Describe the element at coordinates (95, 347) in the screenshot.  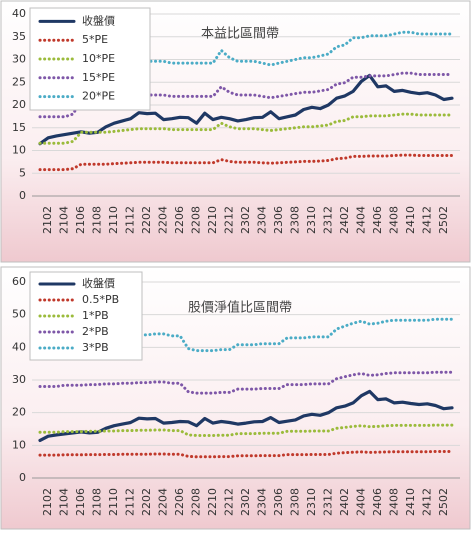
I see `legend-label: 3*PB` at that location.